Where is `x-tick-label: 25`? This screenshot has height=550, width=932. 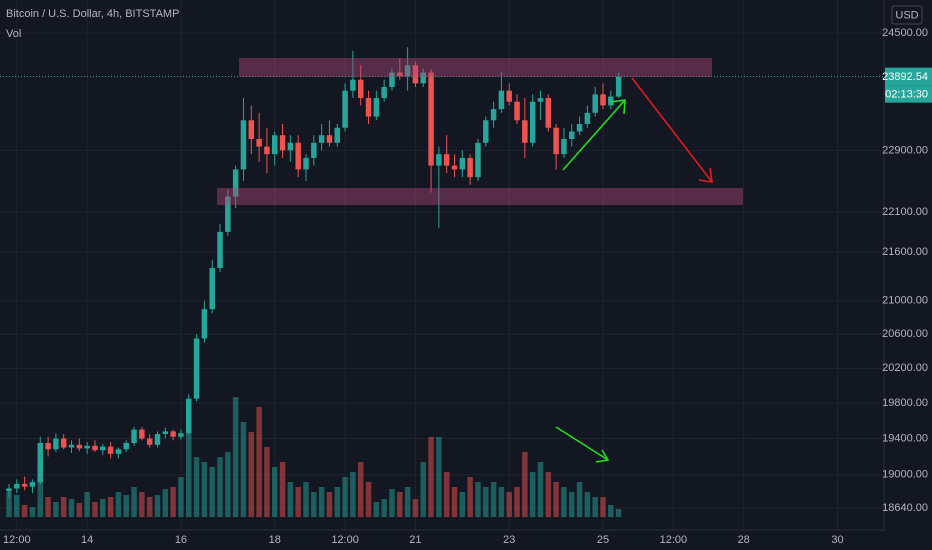
x-tick-label: 25 is located at coordinates (603, 540).